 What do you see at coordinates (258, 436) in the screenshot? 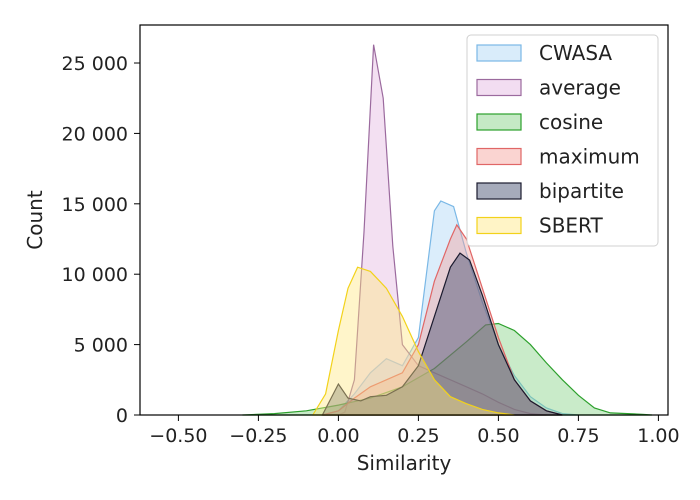
I see `x-tick-label: −0.25` at bounding box center [258, 436].